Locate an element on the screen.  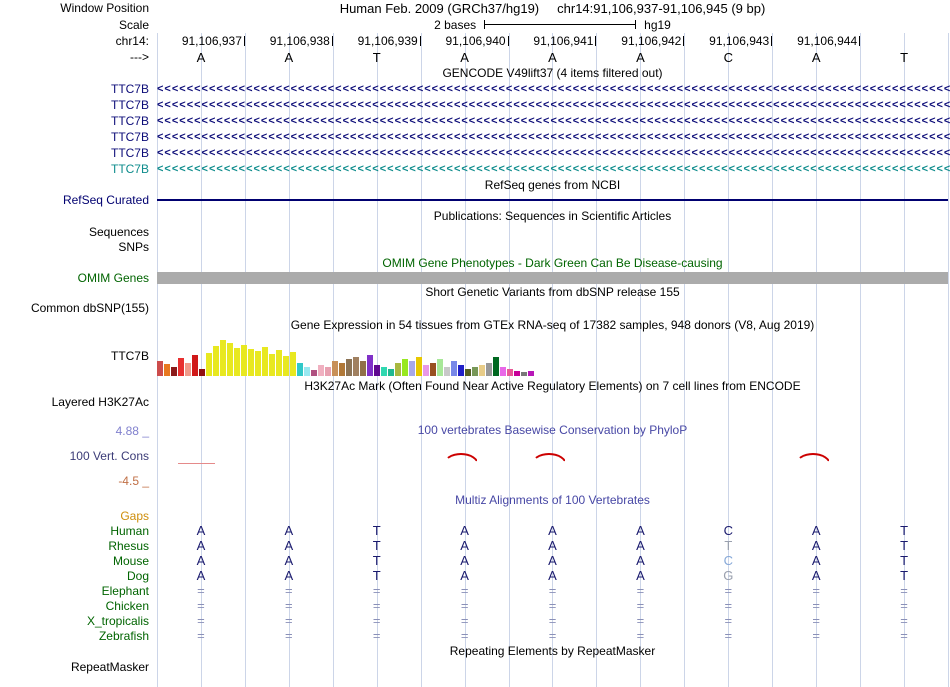
base-letter: A is located at coordinates (816, 57).